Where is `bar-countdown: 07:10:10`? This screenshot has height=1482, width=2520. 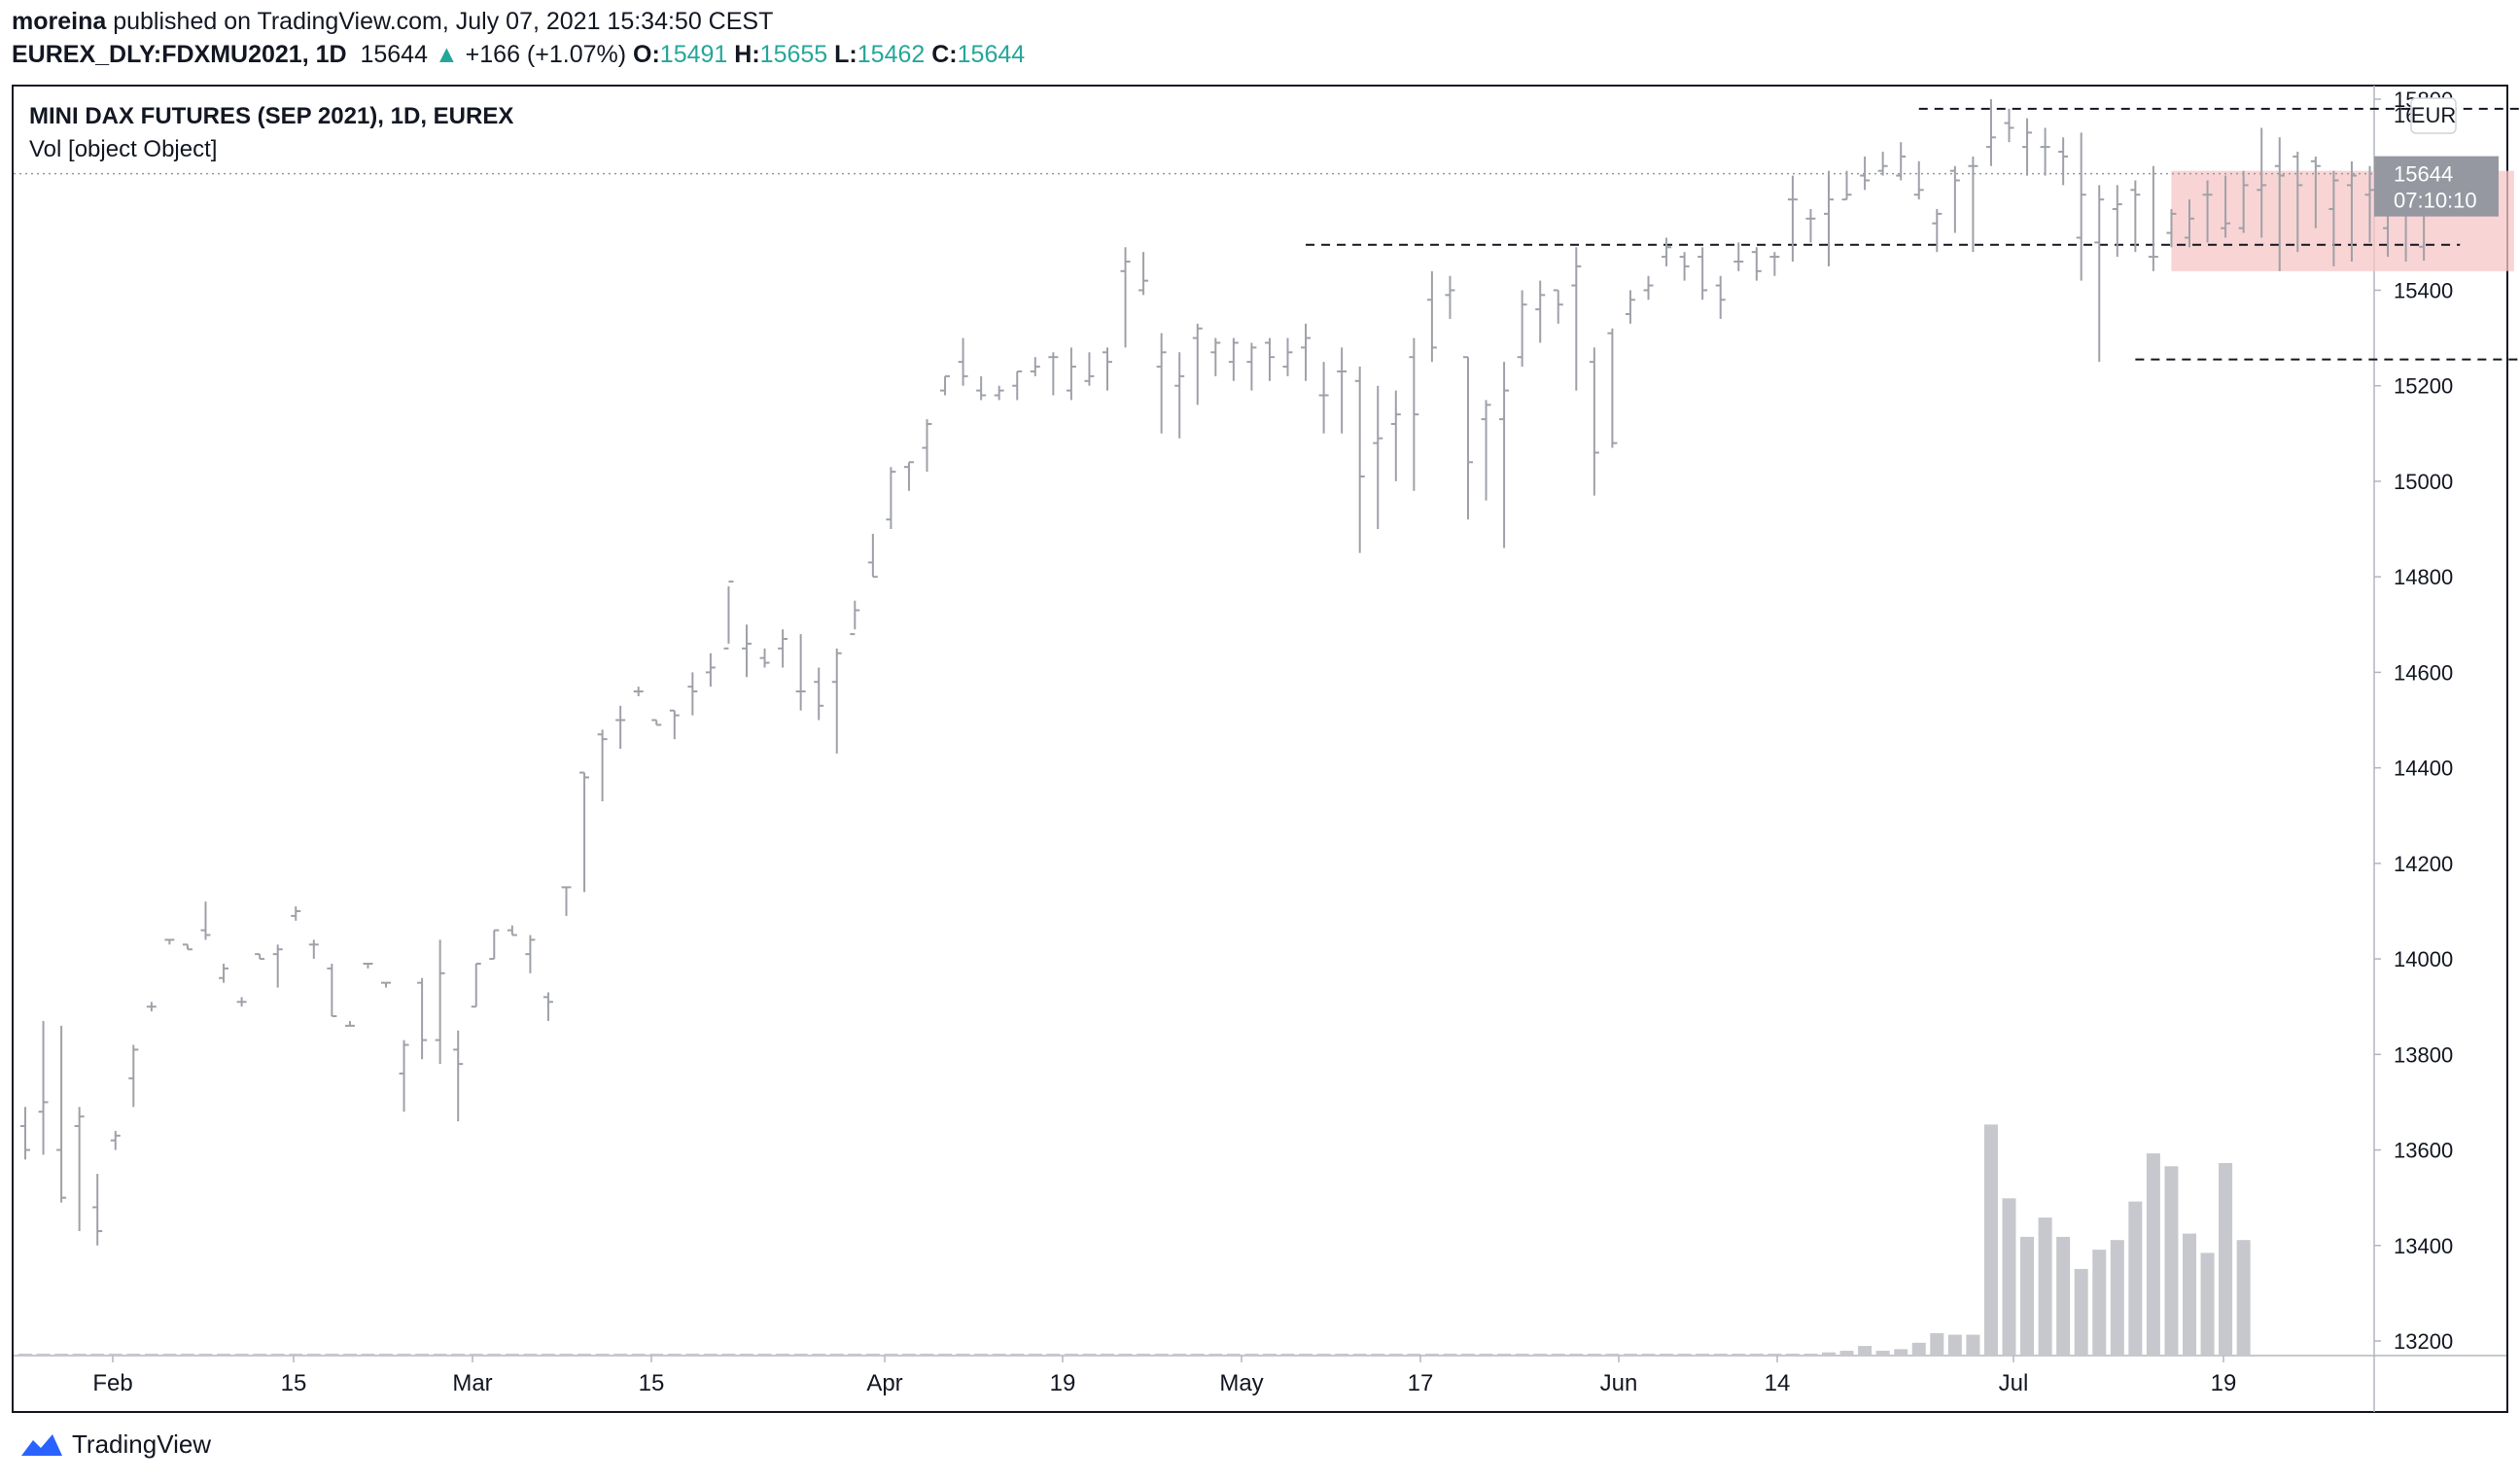
bar-countdown: 07:10:10 is located at coordinates (2435, 201).